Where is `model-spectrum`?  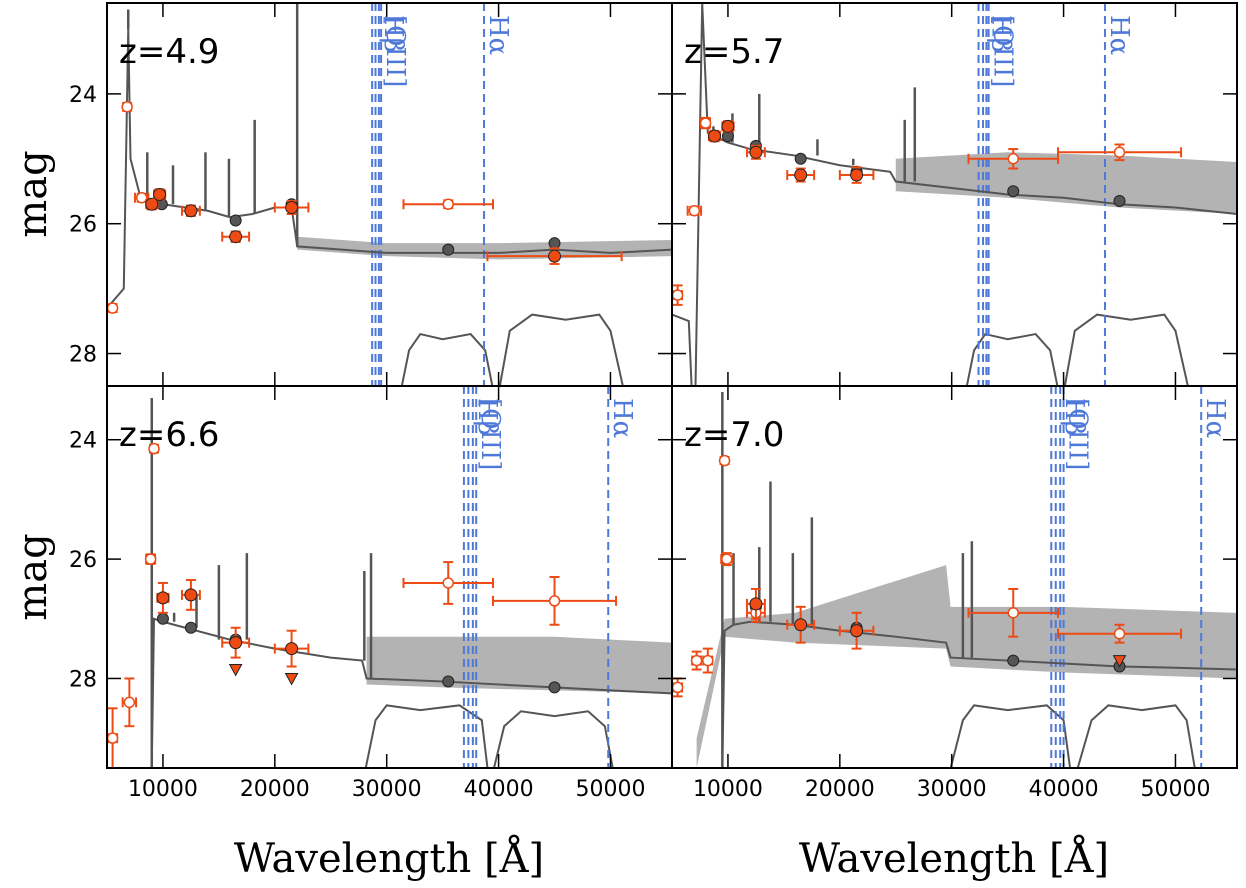
model-spectrum is located at coordinates (979, 694).